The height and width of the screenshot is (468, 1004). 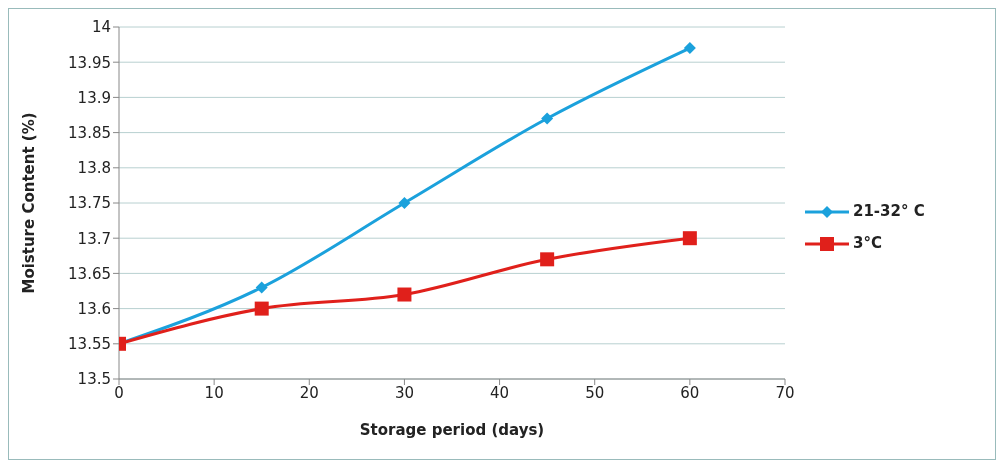 What do you see at coordinates (29, 203) in the screenshot?
I see `y-axis-title: Moisture Content (%)` at bounding box center [29, 203].